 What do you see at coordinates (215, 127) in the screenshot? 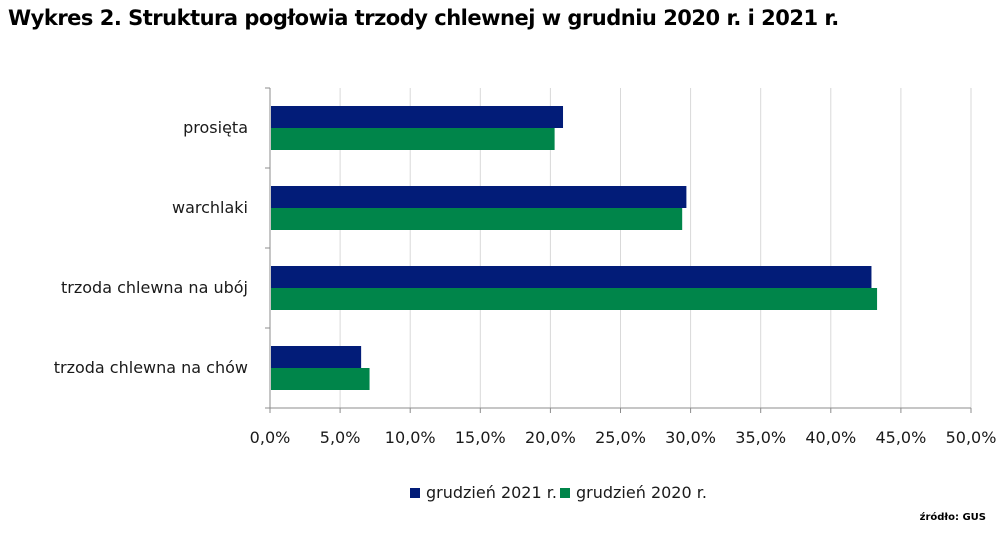
I see `category-label: prosięta` at bounding box center [215, 127].